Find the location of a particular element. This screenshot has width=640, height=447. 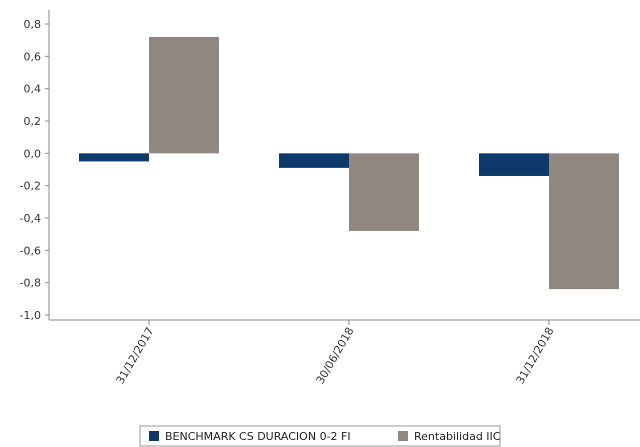

y-tick-label: -0,2 is located at coordinates (30, 186).